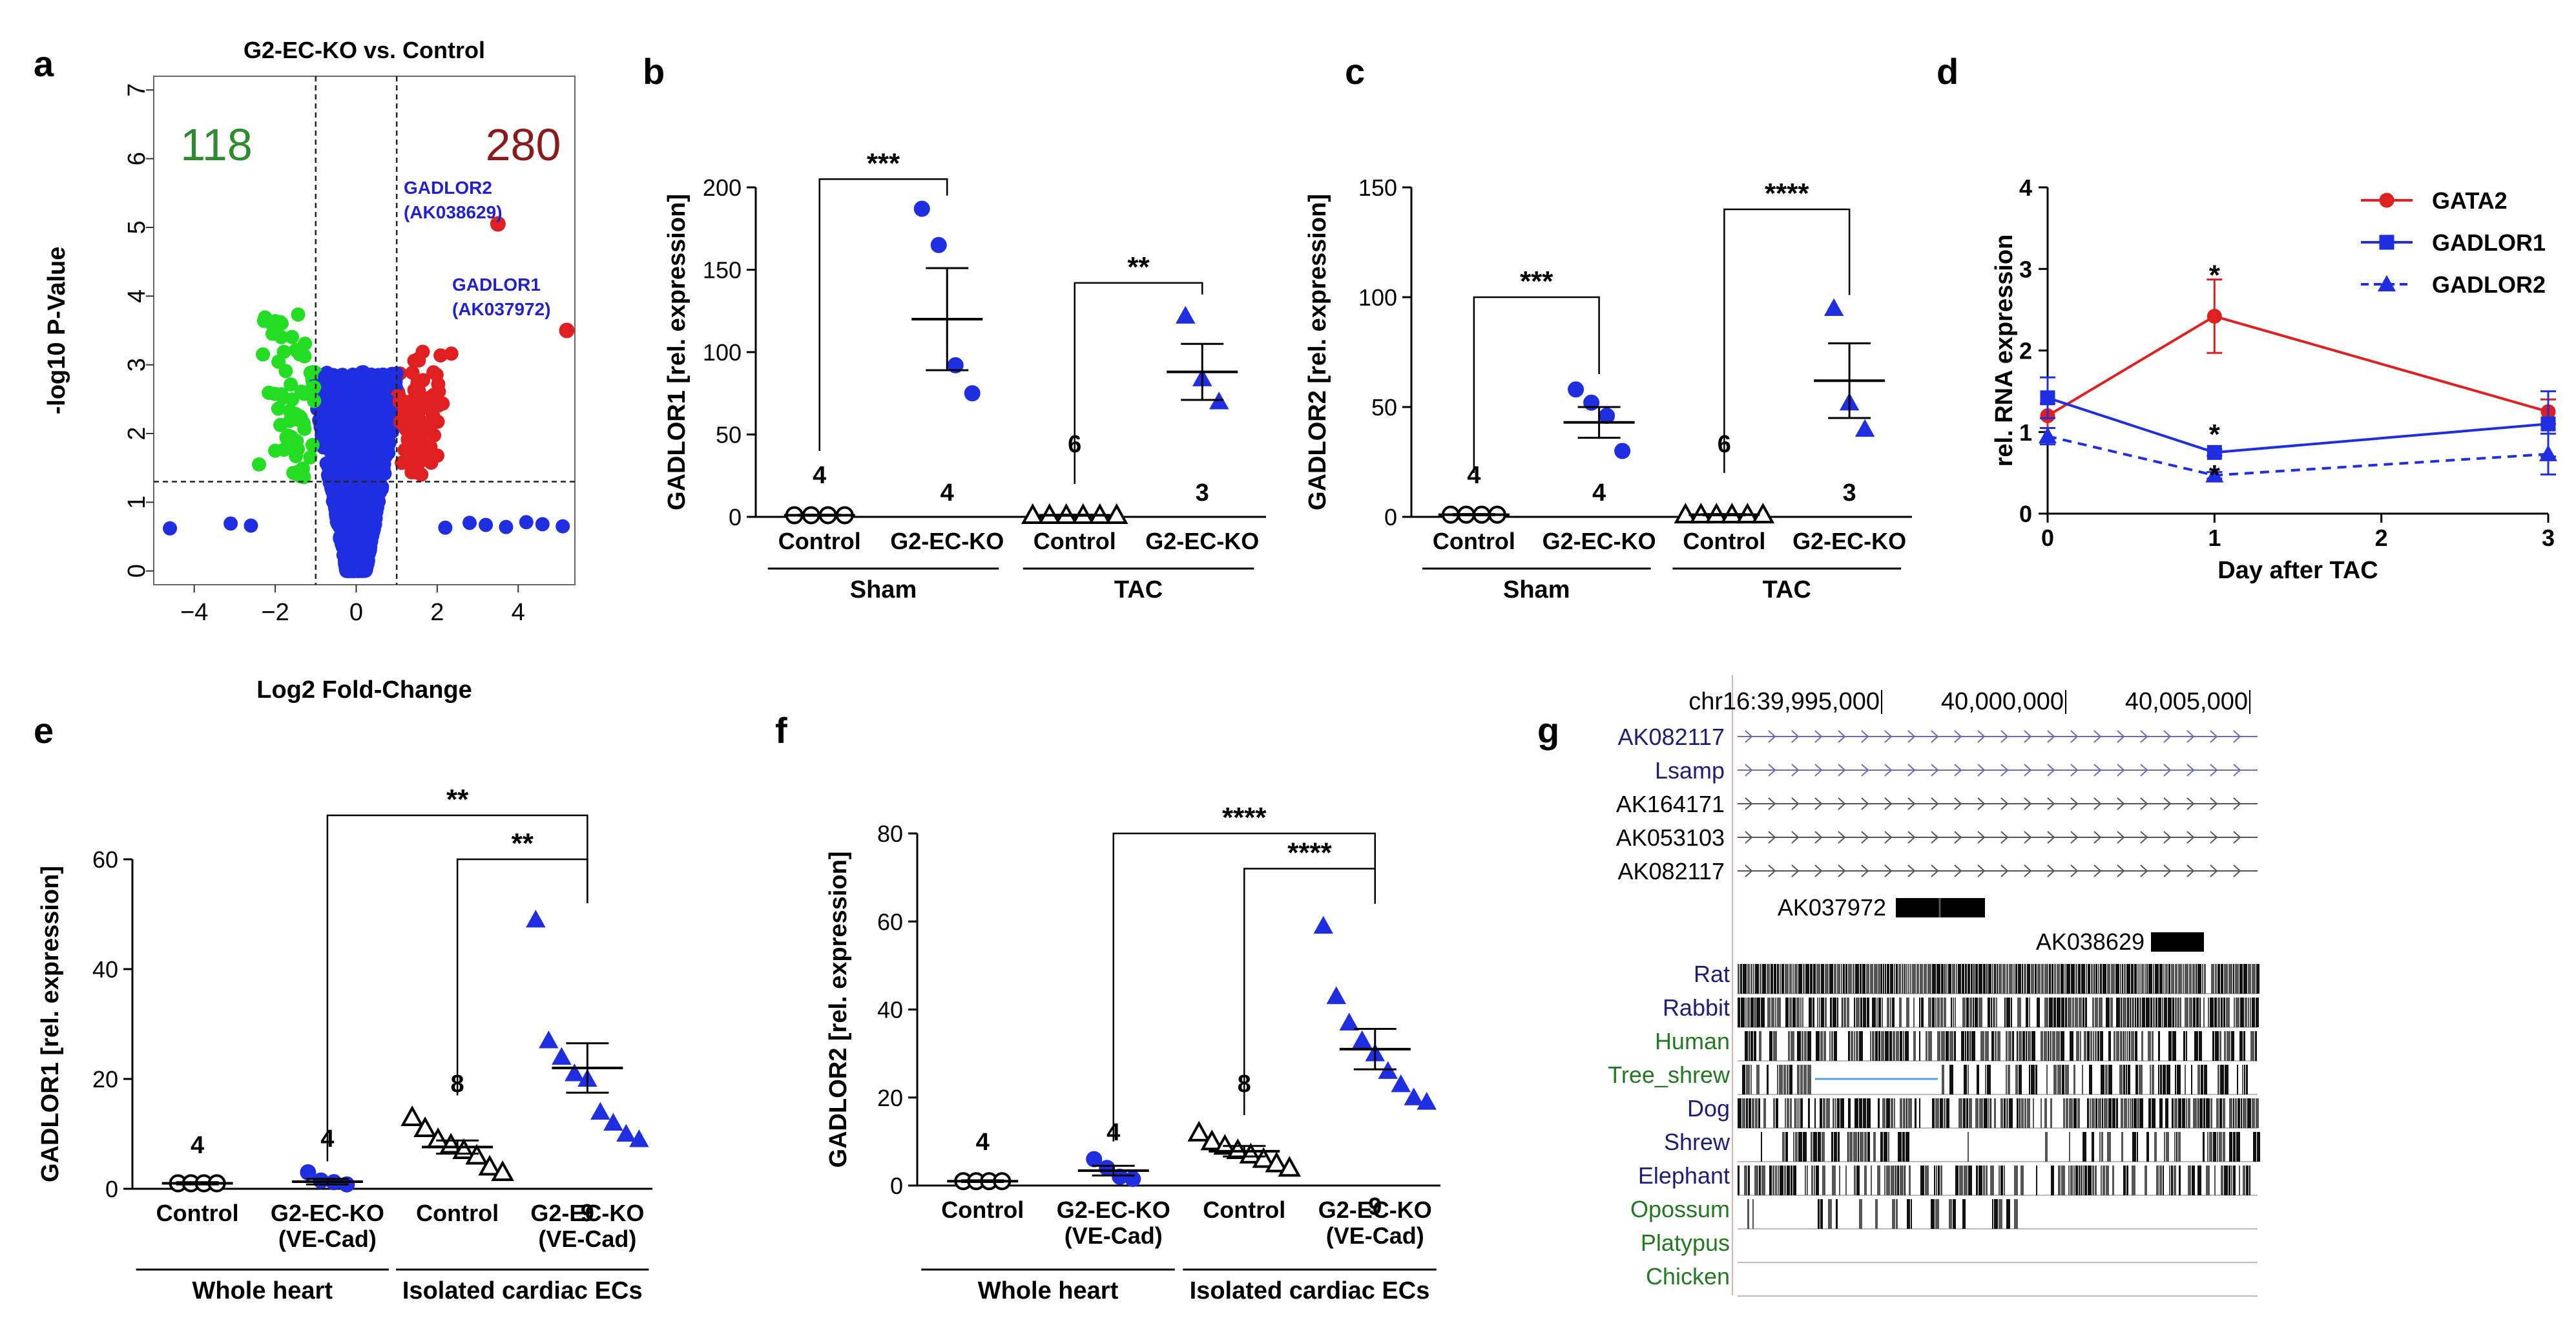 The image size is (2576, 1318). Describe the element at coordinates (298, 314) in the screenshot. I see `data-point-down` at that location.